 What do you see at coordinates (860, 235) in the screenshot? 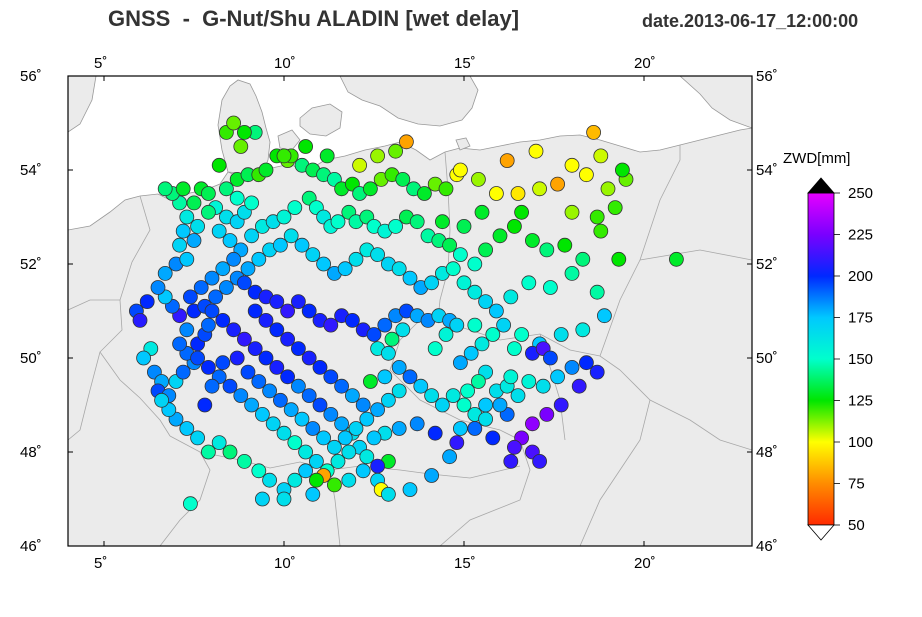
I see `colorbar-tick-label: 225` at bounding box center [860, 235].